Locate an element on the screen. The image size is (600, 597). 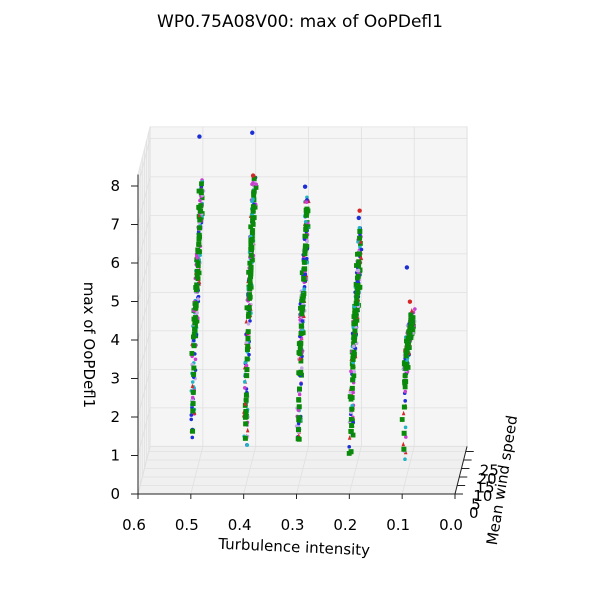
z-tick-label: 0 is located at coordinates (115, 494).